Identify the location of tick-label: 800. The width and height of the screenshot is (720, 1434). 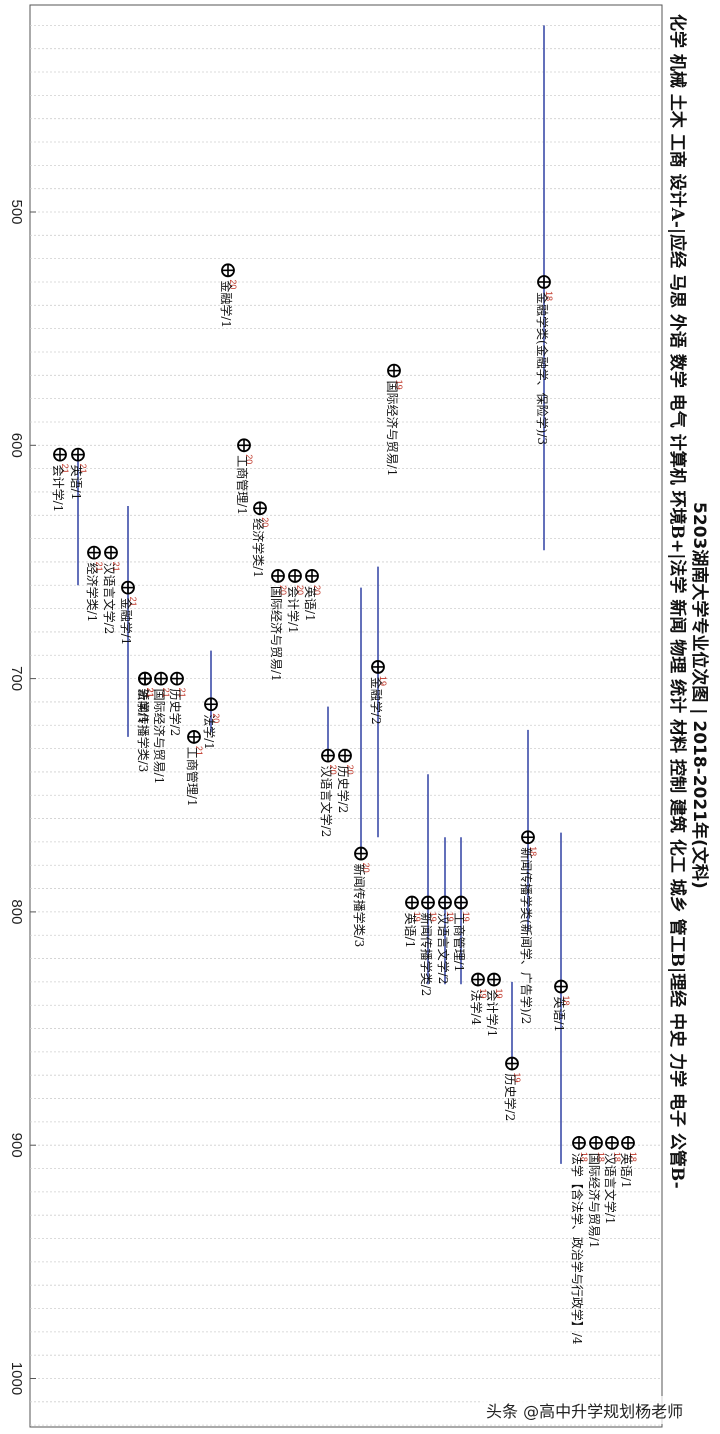
(16, 911).